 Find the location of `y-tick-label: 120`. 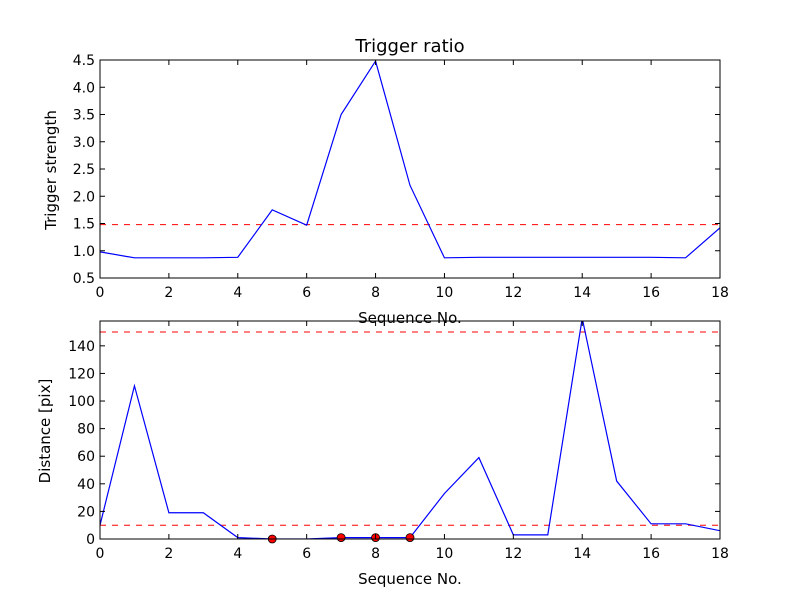

y-tick-label: 120 is located at coordinates (81, 374).